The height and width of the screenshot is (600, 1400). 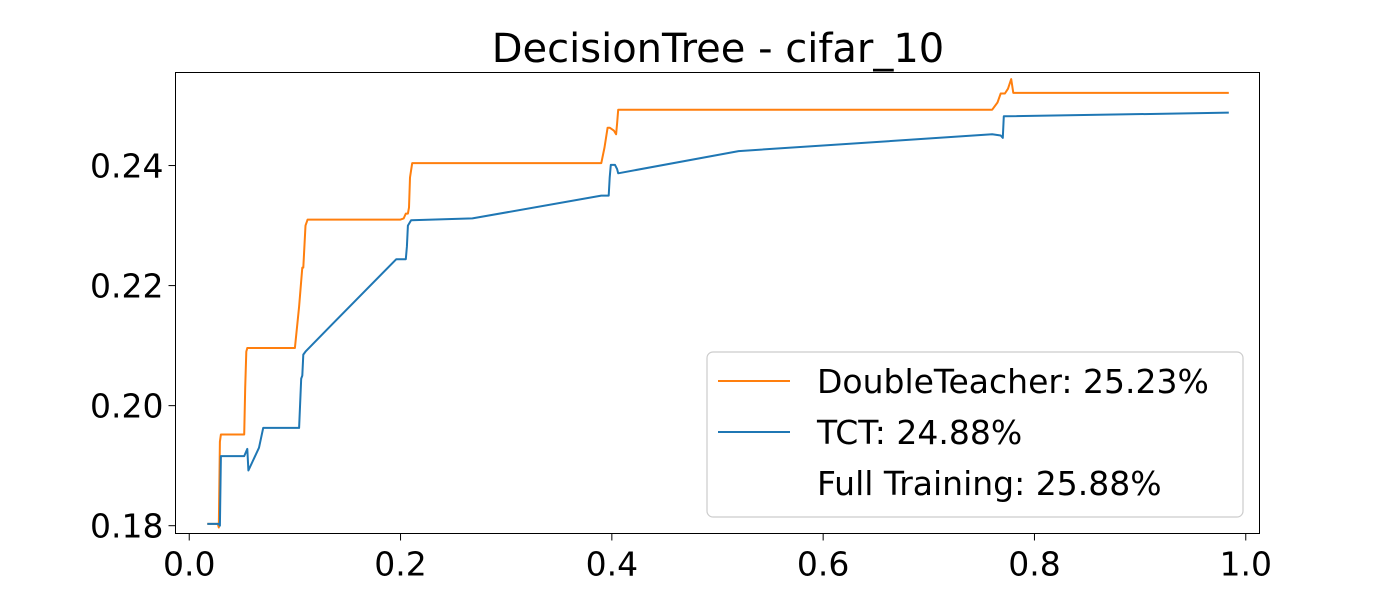 I want to click on legend-label-full-training: Full Training: 25.88%, so click(x=989, y=483).